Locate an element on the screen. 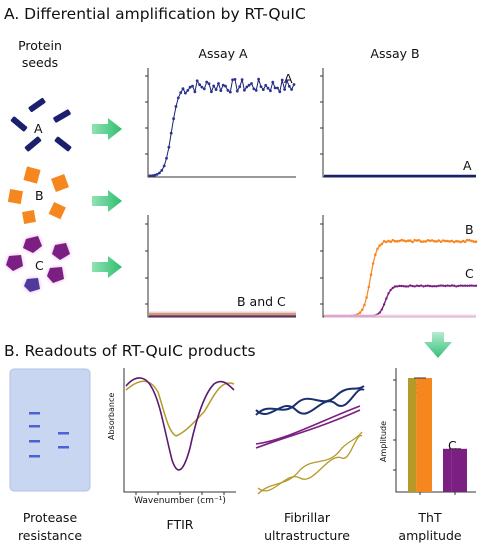 The image size is (489, 550). ftir-caption: FTIR is located at coordinates (180, 524).